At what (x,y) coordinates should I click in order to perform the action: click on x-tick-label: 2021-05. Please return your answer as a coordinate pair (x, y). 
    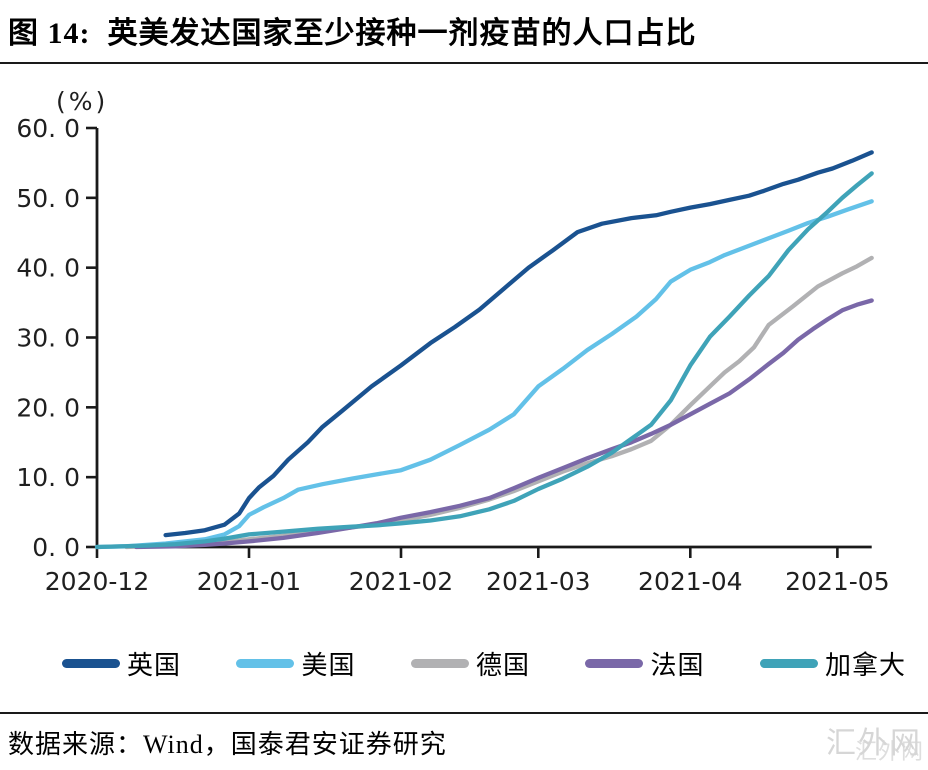
    Looking at the image, I should click on (837, 581).